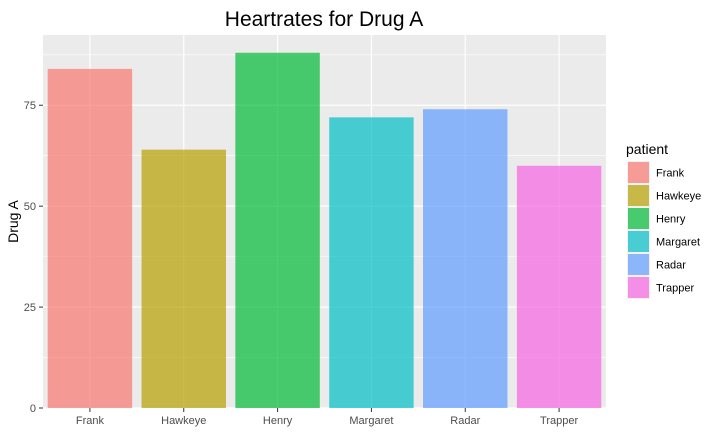  Describe the element at coordinates (647, 149) in the screenshot. I see `legend-title: patient` at that location.